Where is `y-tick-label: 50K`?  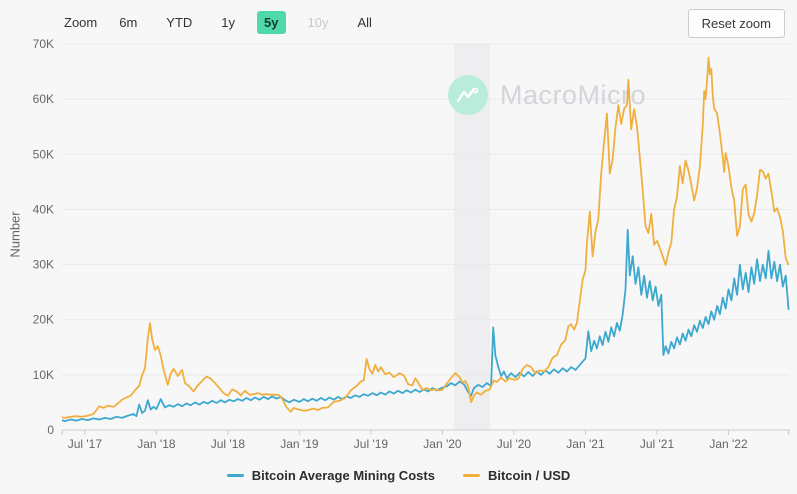 y-tick-label: 50K is located at coordinates (43, 154).